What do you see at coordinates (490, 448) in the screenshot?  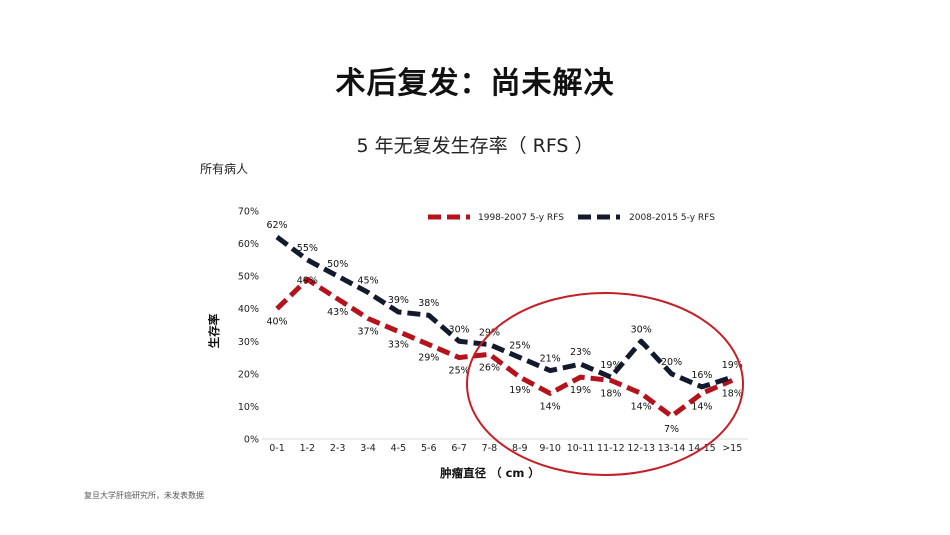 I see `x-tick-label: 7-8` at bounding box center [490, 448].